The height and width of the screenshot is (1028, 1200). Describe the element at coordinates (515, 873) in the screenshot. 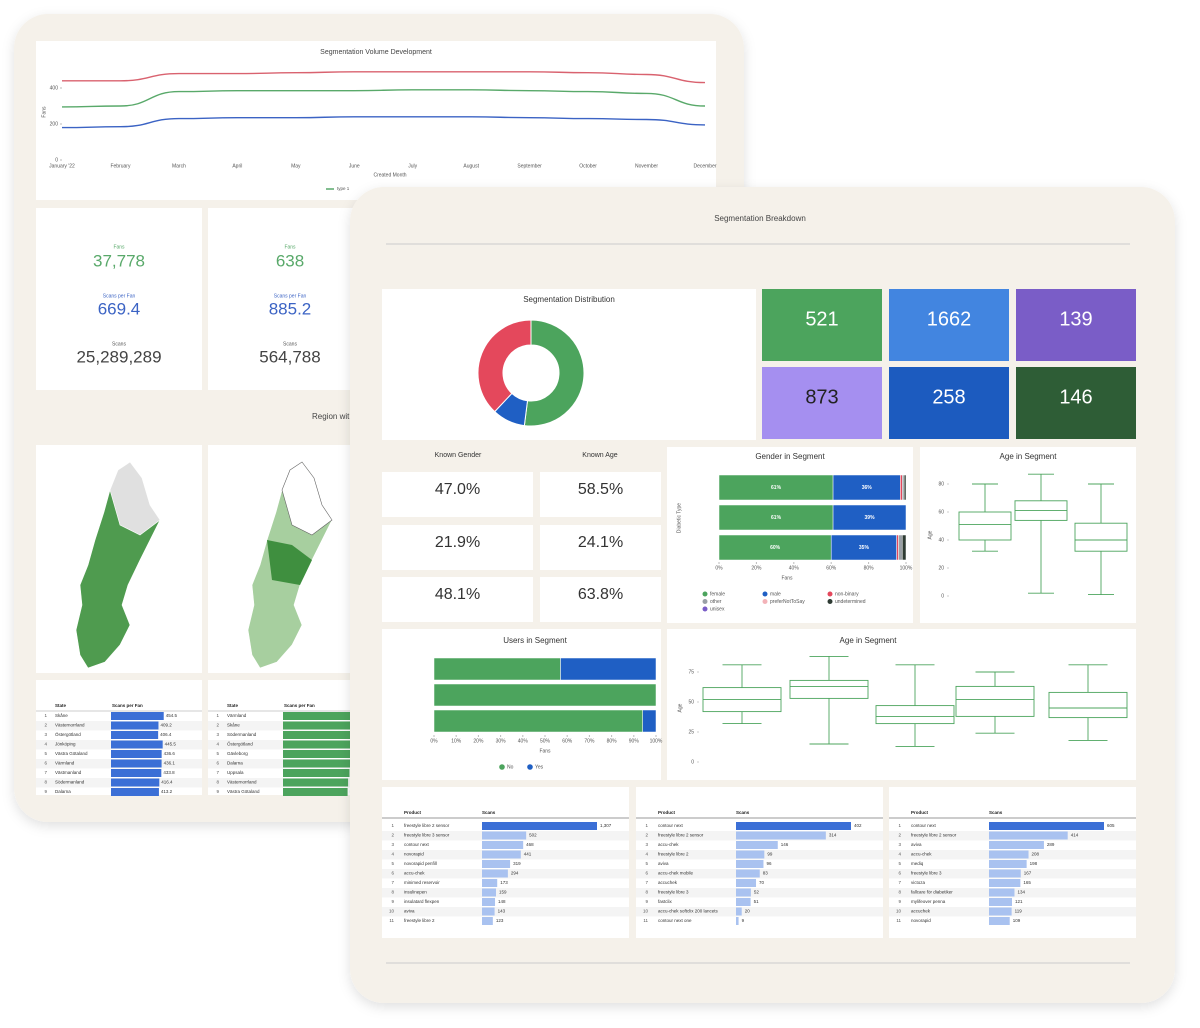

I see `table-value: 294` at that location.